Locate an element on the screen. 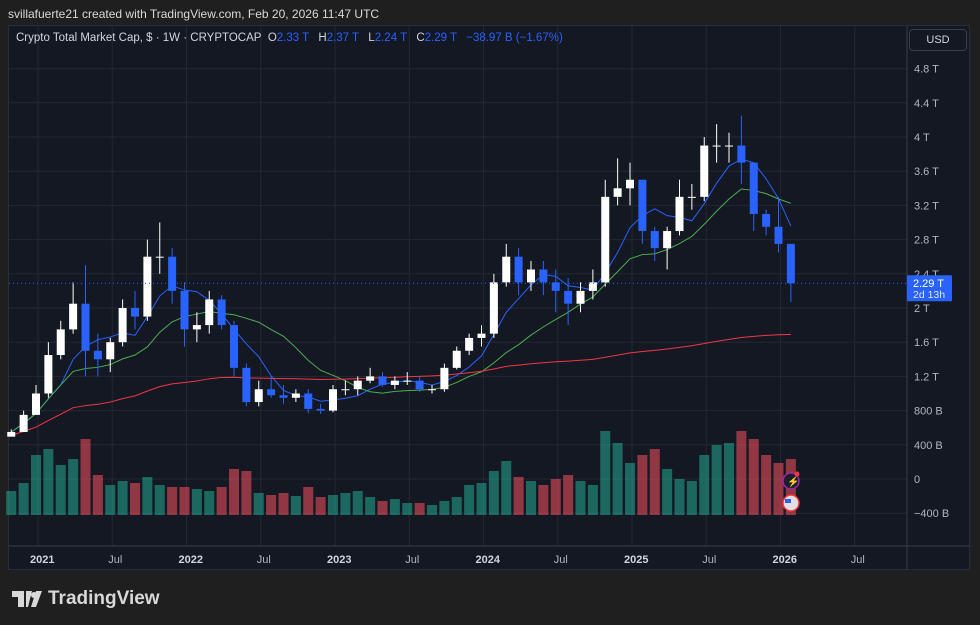 Image resolution: width=980 pixels, height=625 pixels. change-value: −38.97 B (−1.67%) is located at coordinates (514, 38).